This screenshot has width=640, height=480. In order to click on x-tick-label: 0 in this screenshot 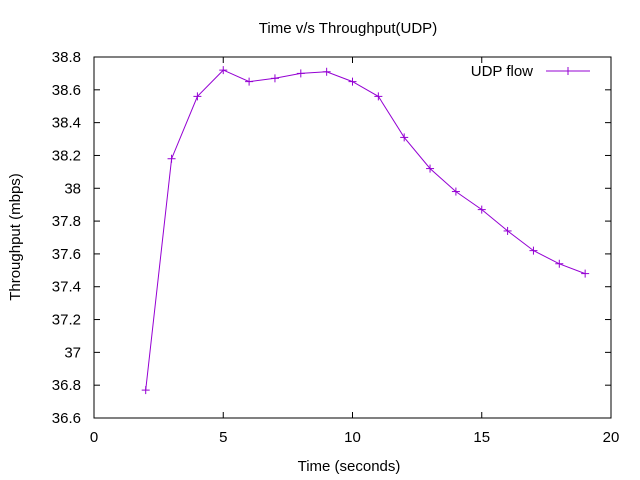, I will do `click(94, 437)`.